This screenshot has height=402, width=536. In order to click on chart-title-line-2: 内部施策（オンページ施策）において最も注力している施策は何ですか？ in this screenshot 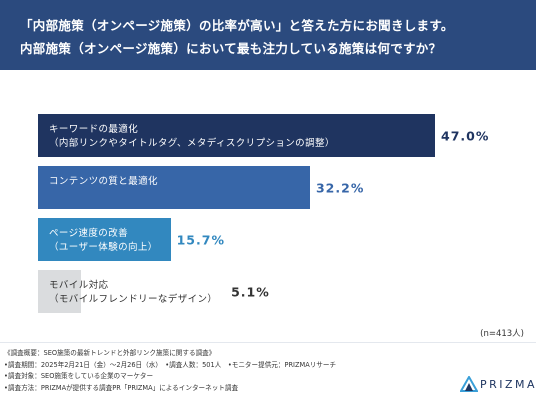, I will do `click(231, 48)`.